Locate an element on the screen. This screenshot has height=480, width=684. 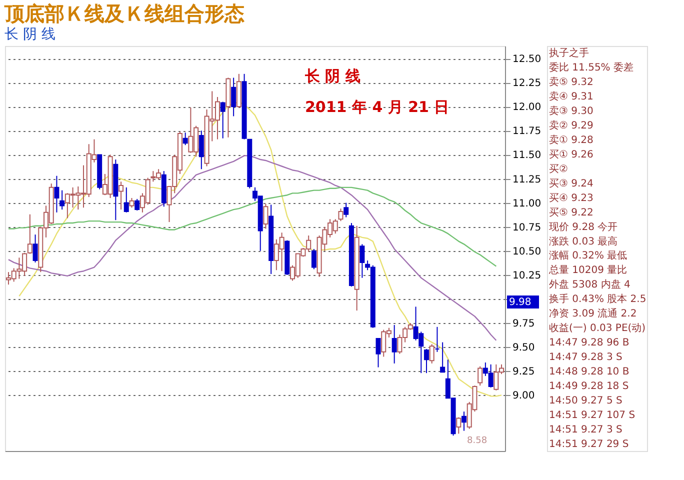
text: 卖⑤ 9.32 is located at coordinates (571, 82).